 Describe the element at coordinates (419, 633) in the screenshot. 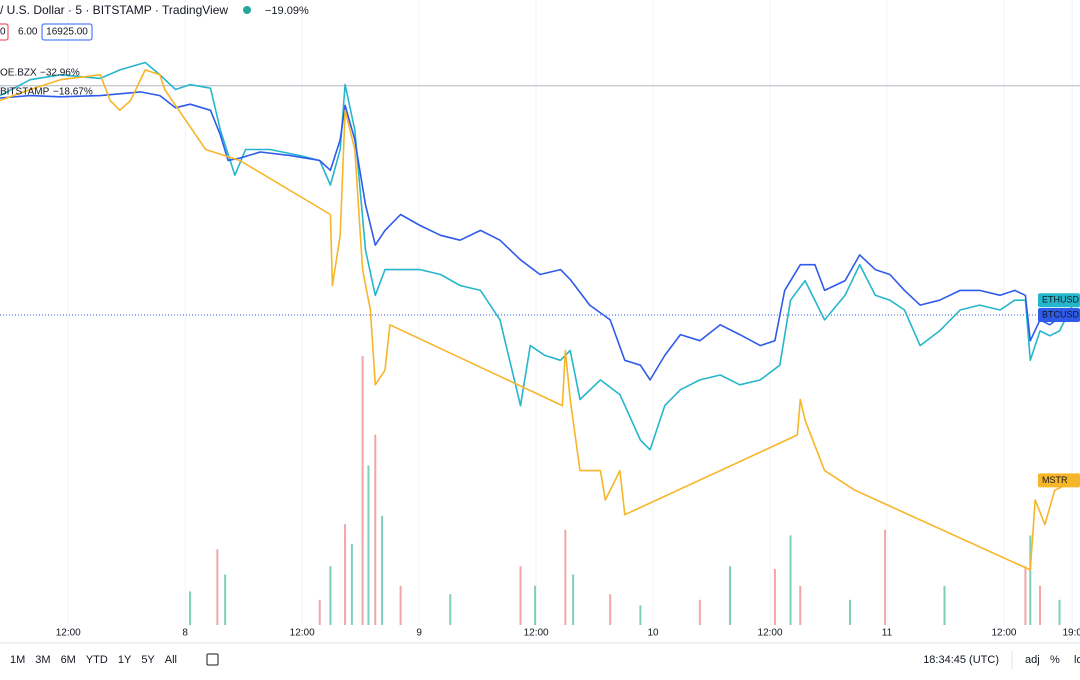

I see `x-tick-label: 9` at that location.